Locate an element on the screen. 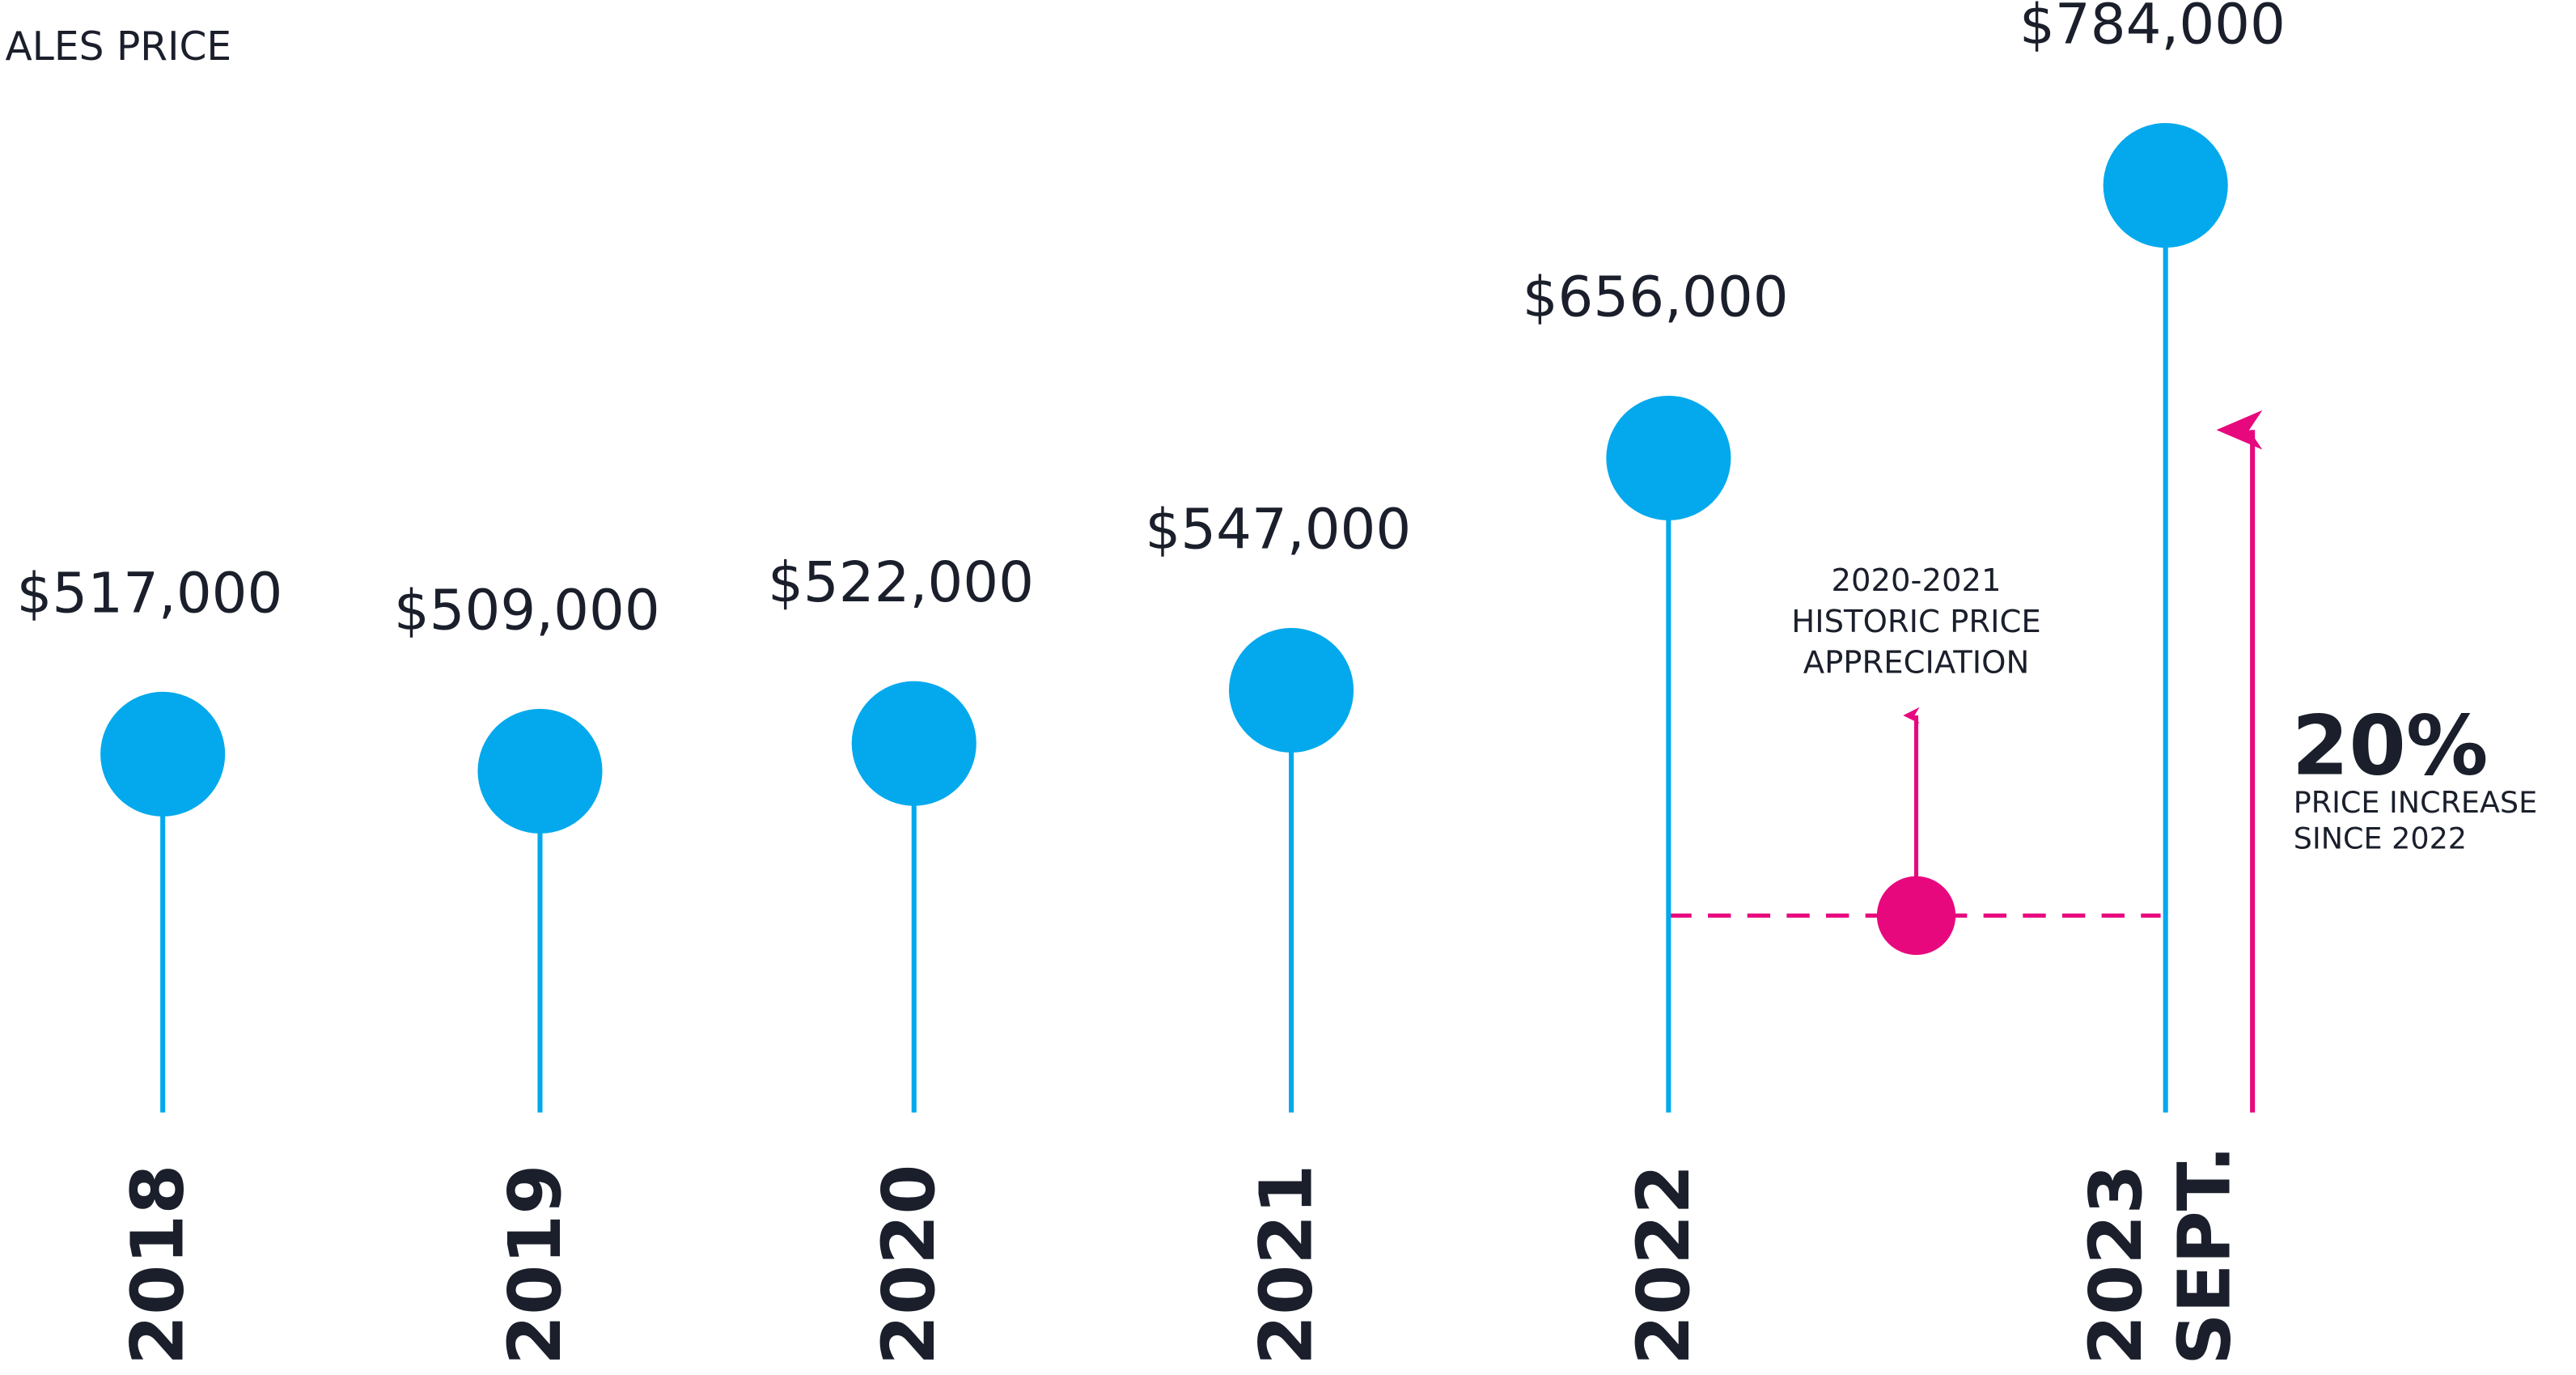 The width and height of the screenshot is (2576, 1375). annotation: 20% is located at coordinates (2390, 745).